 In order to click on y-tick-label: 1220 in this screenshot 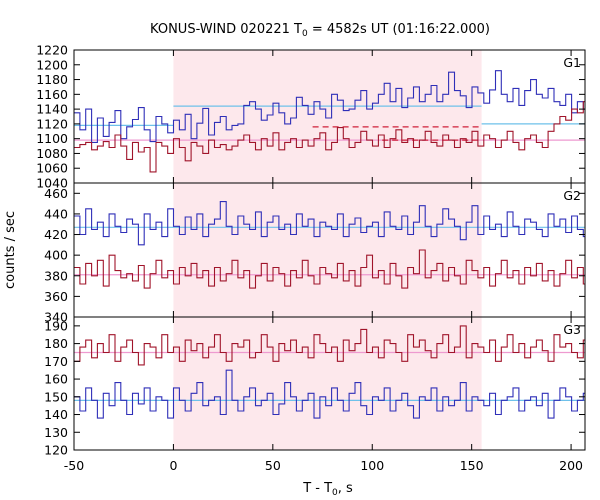, I will do `click(52, 50)`.